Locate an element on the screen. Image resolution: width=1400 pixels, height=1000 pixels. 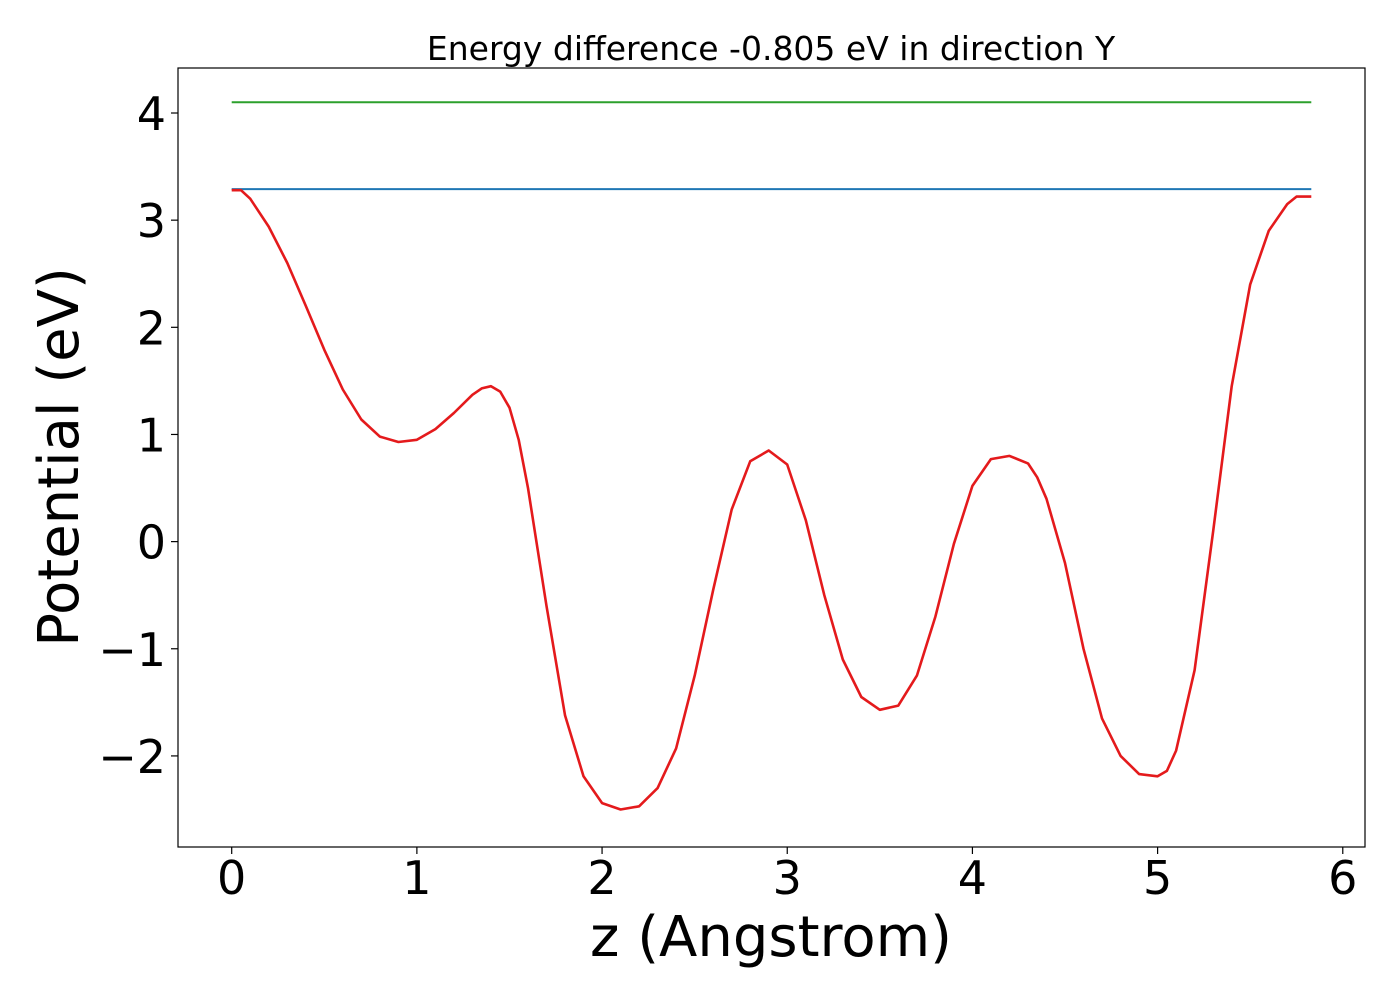
y-tick-label: 1 is located at coordinates (151, 435).